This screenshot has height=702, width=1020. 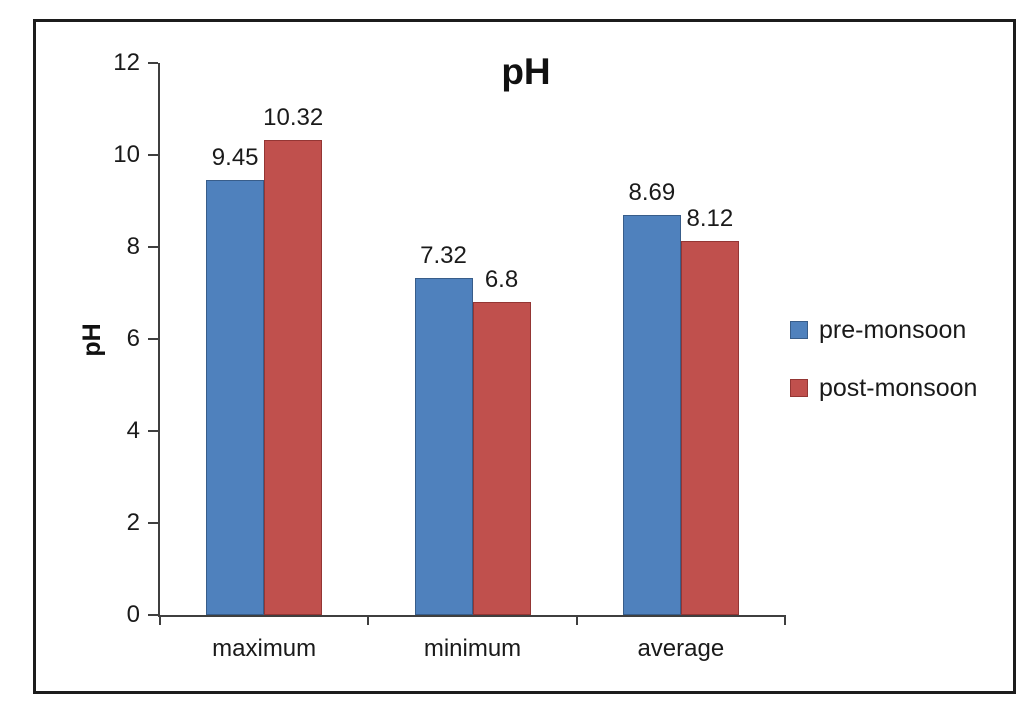 I want to click on bar-post-monsoon-minimum, so click(x=501, y=458).